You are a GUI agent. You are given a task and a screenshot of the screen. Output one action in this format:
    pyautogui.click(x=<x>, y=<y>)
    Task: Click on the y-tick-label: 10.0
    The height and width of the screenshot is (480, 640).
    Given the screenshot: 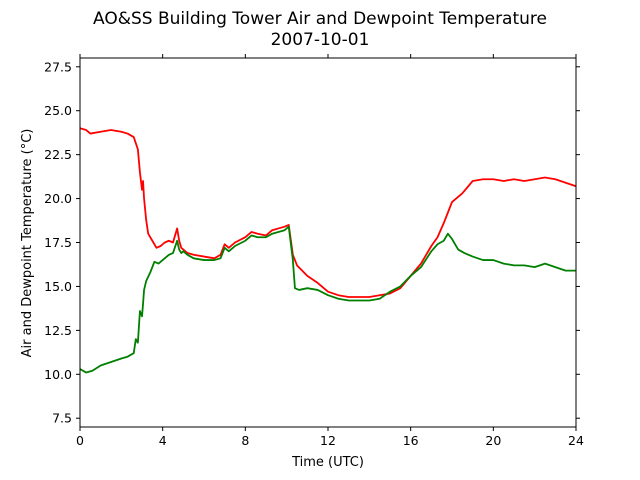 What is the action you would take?
    pyautogui.click(x=58, y=374)
    